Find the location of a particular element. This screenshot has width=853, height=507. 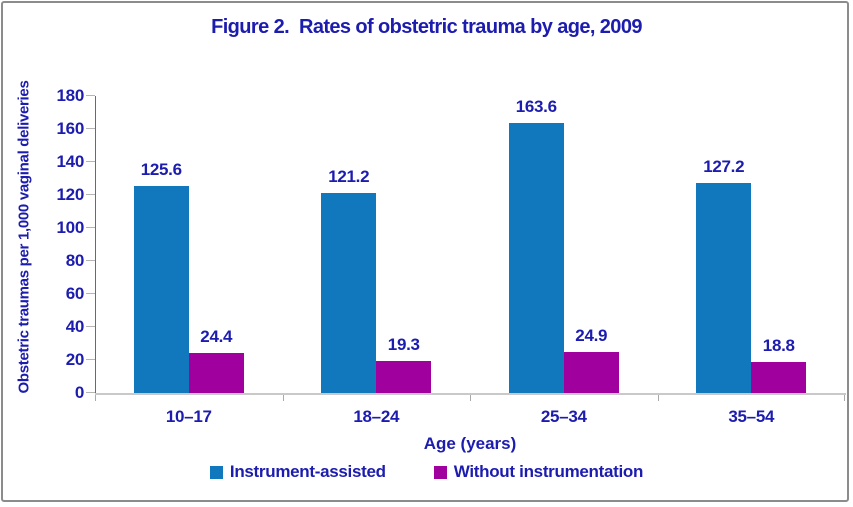

y-tick-label: 120 is located at coordinates (70, 194).